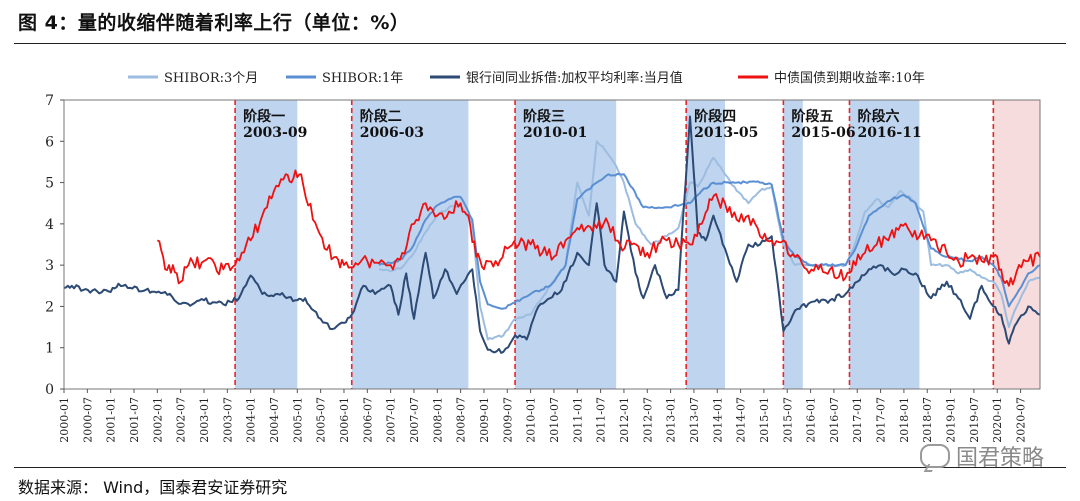 This screenshot has width=1080, height=501. Describe the element at coordinates (274, 420) in the screenshot. I see `x-tick-label: 2004-07` at that location.